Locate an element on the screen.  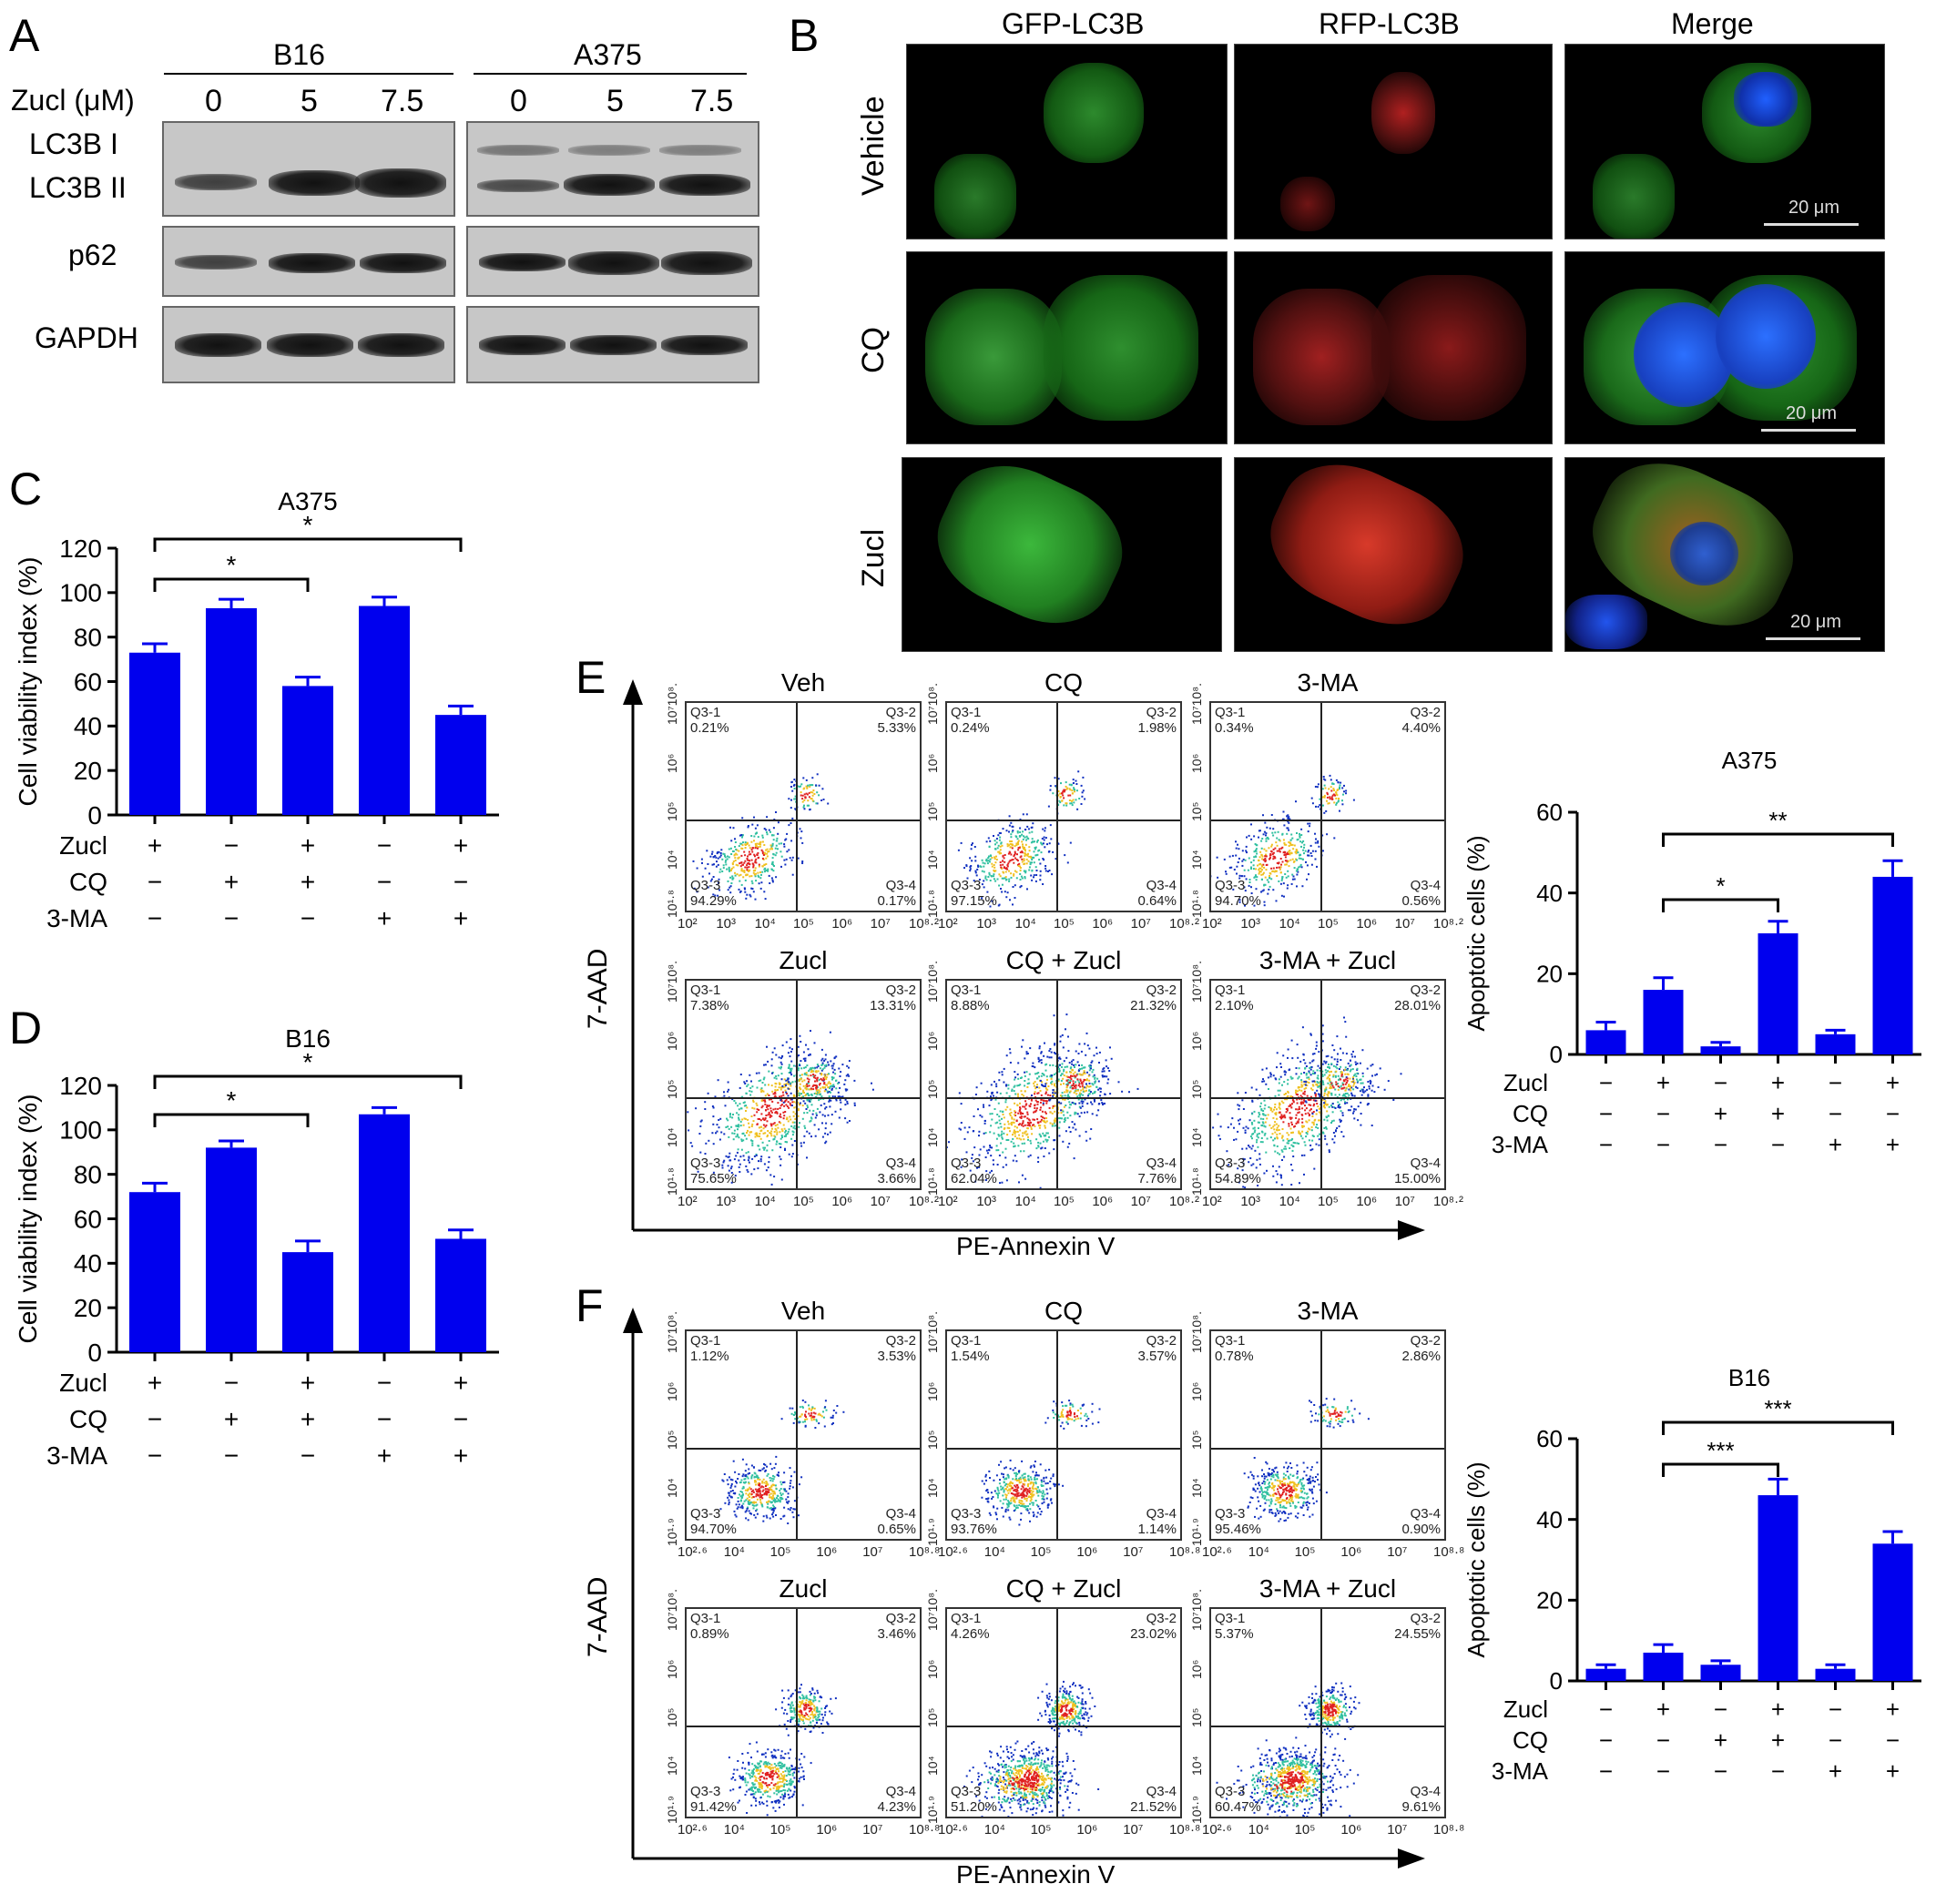
quadrant-label-q3: Q3-3 95.46% is located at coordinates (1238, 1521).